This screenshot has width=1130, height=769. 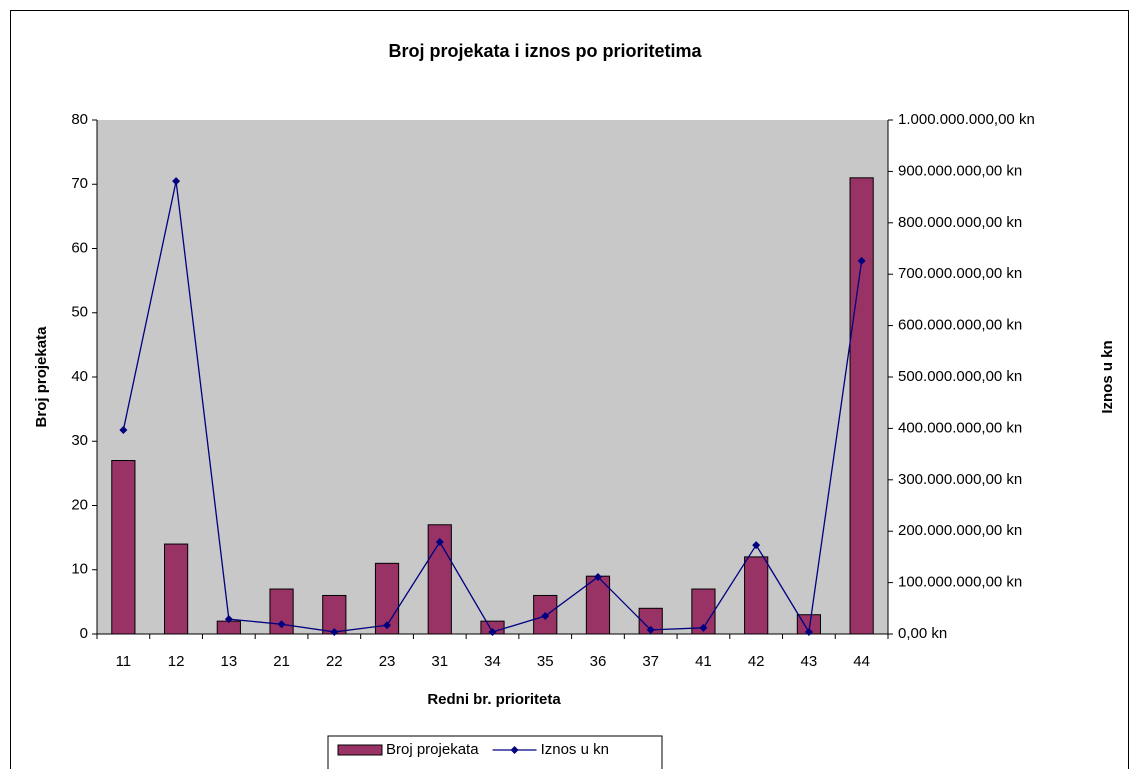 What do you see at coordinates (79, 440) in the screenshot?
I see `y-tick-label: 30` at bounding box center [79, 440].